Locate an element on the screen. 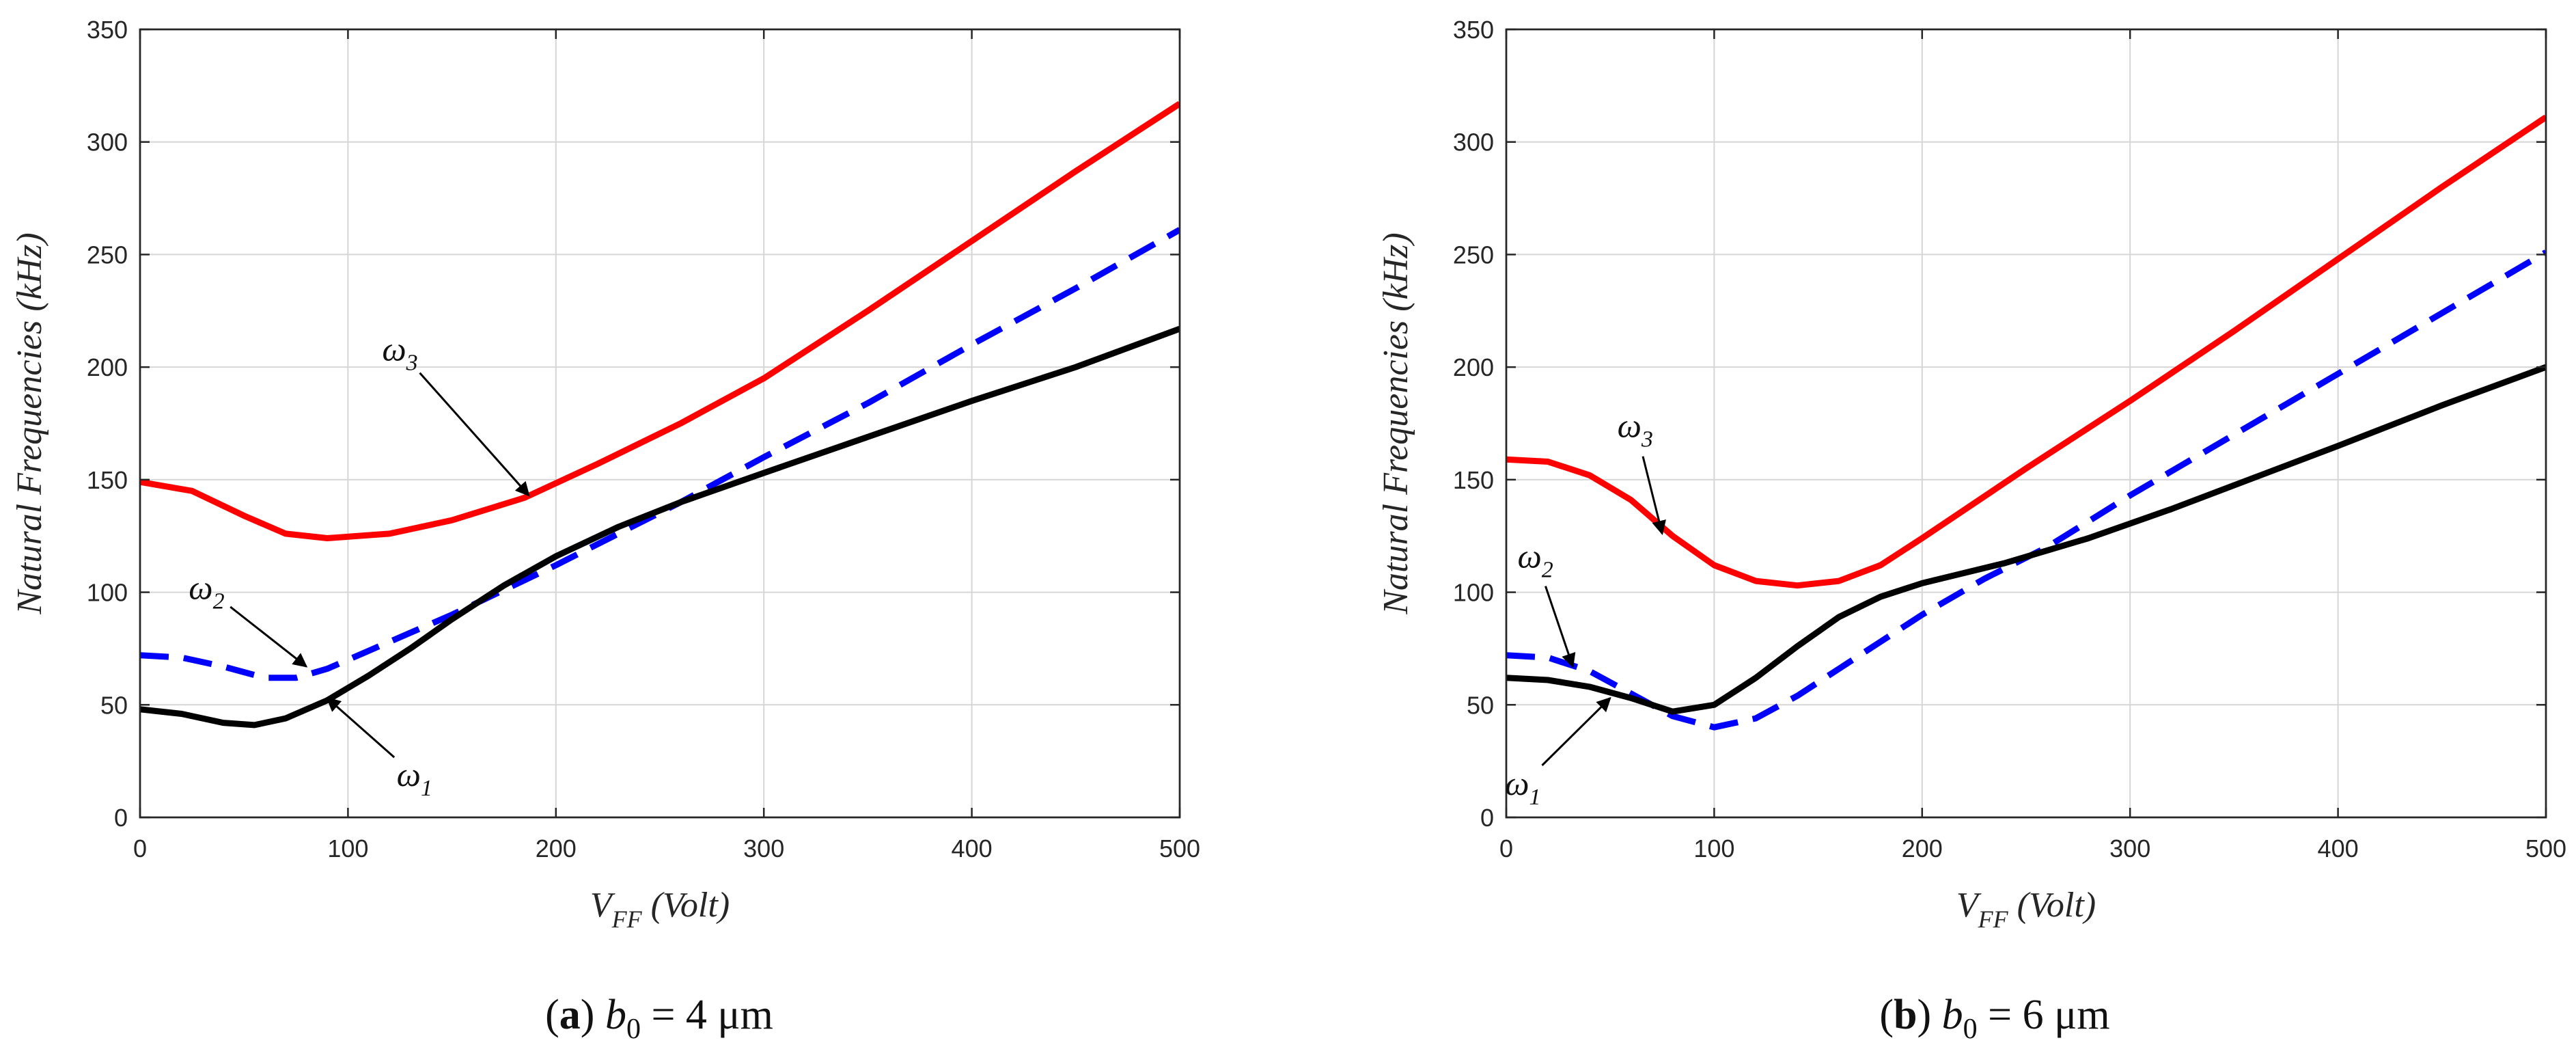 The image size is (2576, 1060). panel-caption: (a) b0 = 4 μm is located at coordinates (659, 1018).